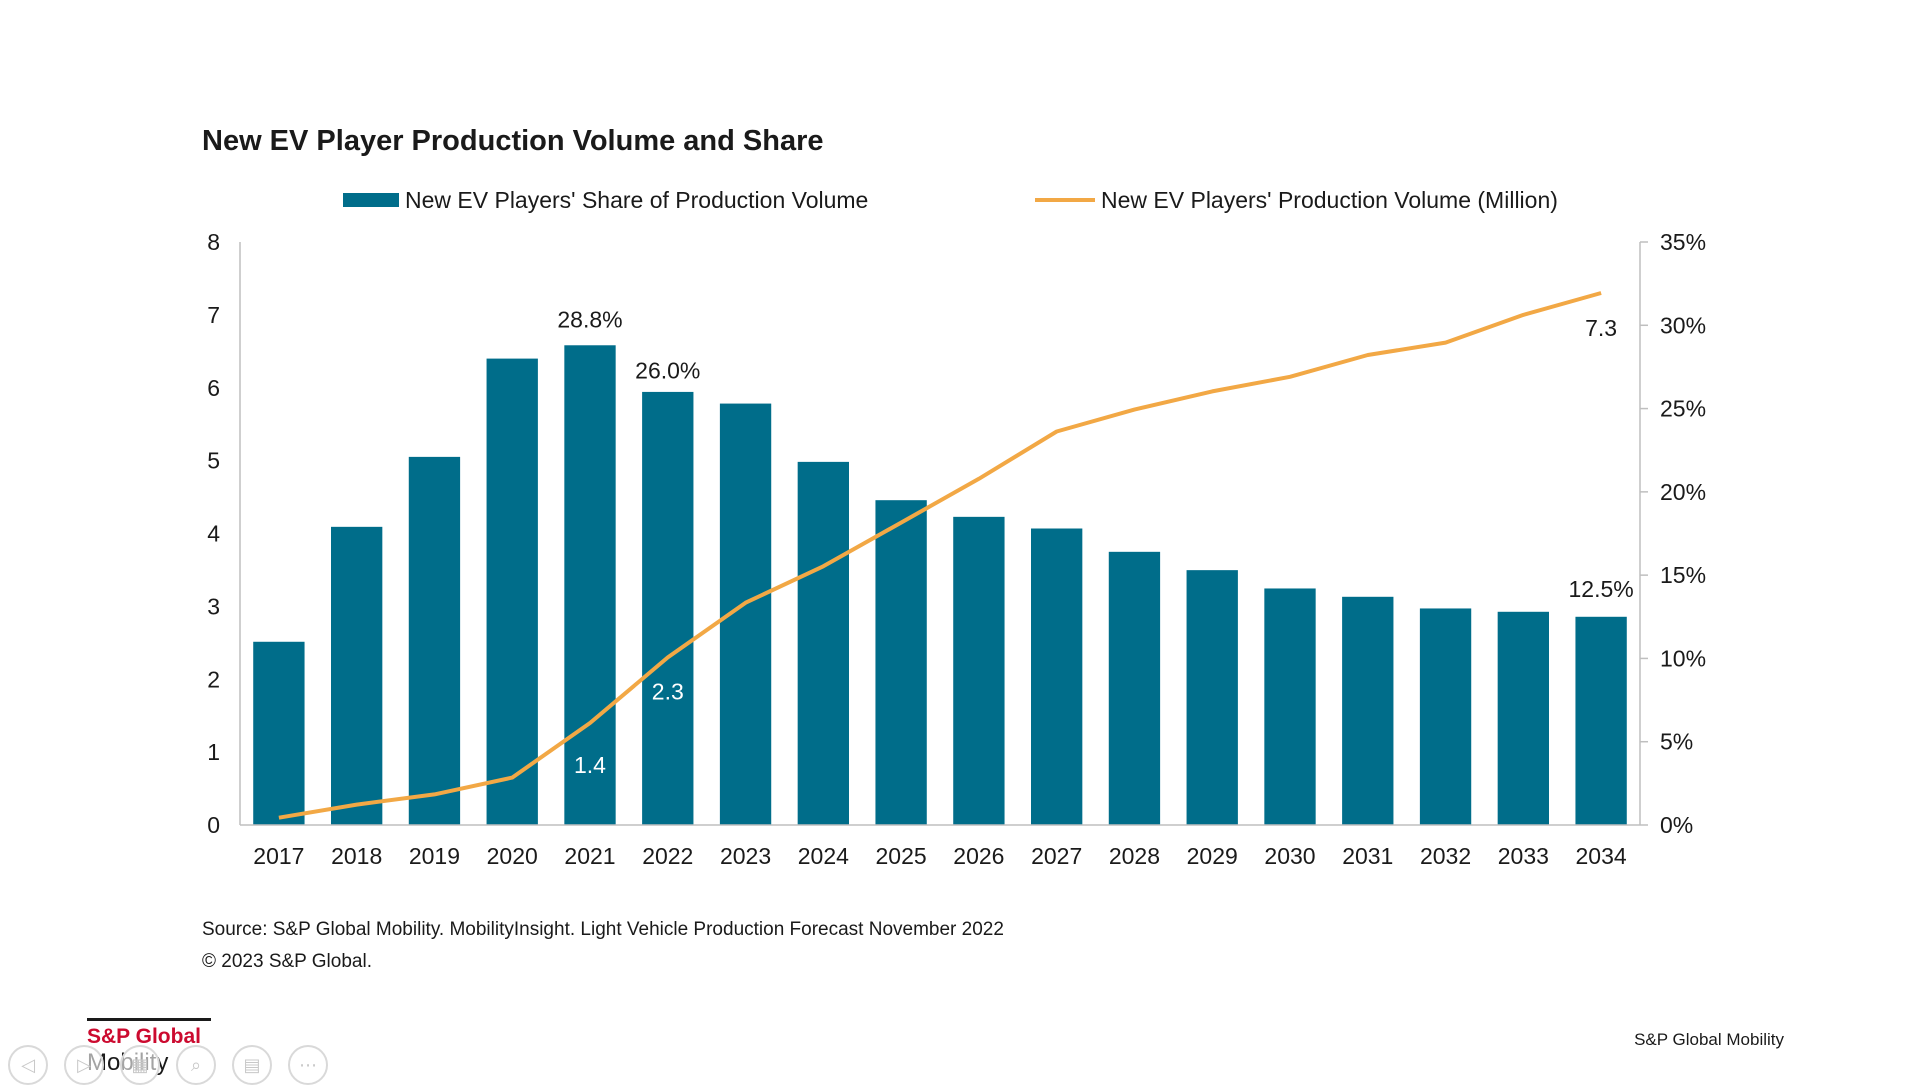 The image size is (1920, 1085). What do you see at coordinates (900, 662) in the screenshot?
I see `bar-2025` at bounding box center [900, 662].